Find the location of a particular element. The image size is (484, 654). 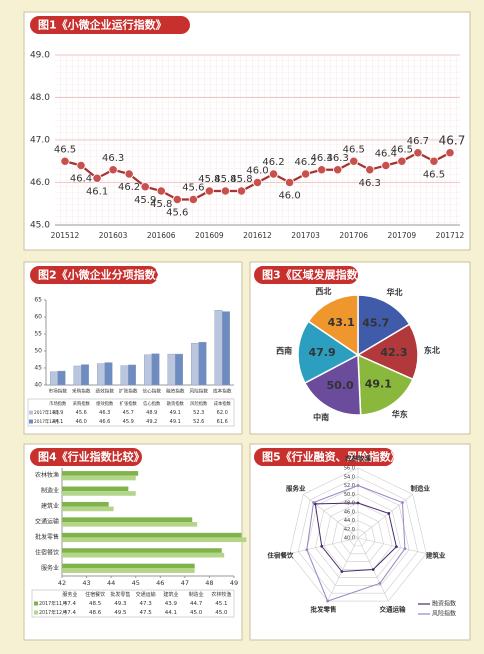

spoke is located at coordinates (385, 516).